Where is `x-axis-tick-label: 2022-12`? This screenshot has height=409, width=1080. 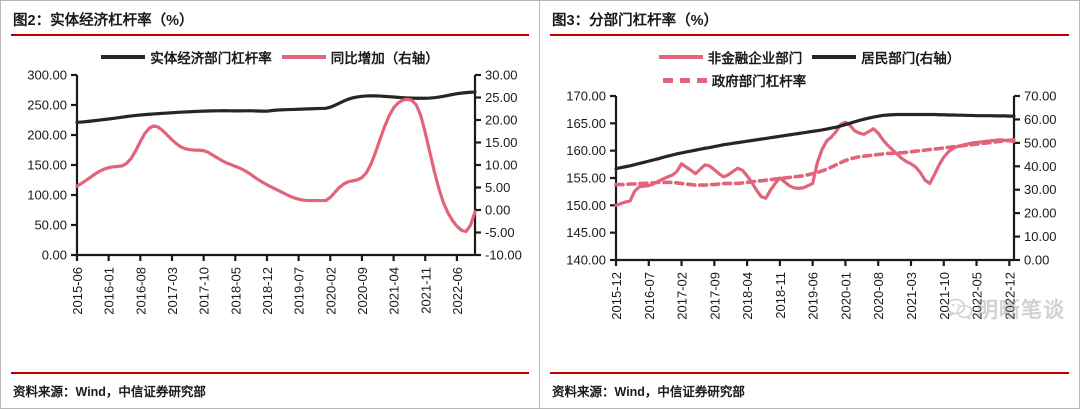
x-axis-tick-label: 2022-12 is located at coordinates (1009, 296).